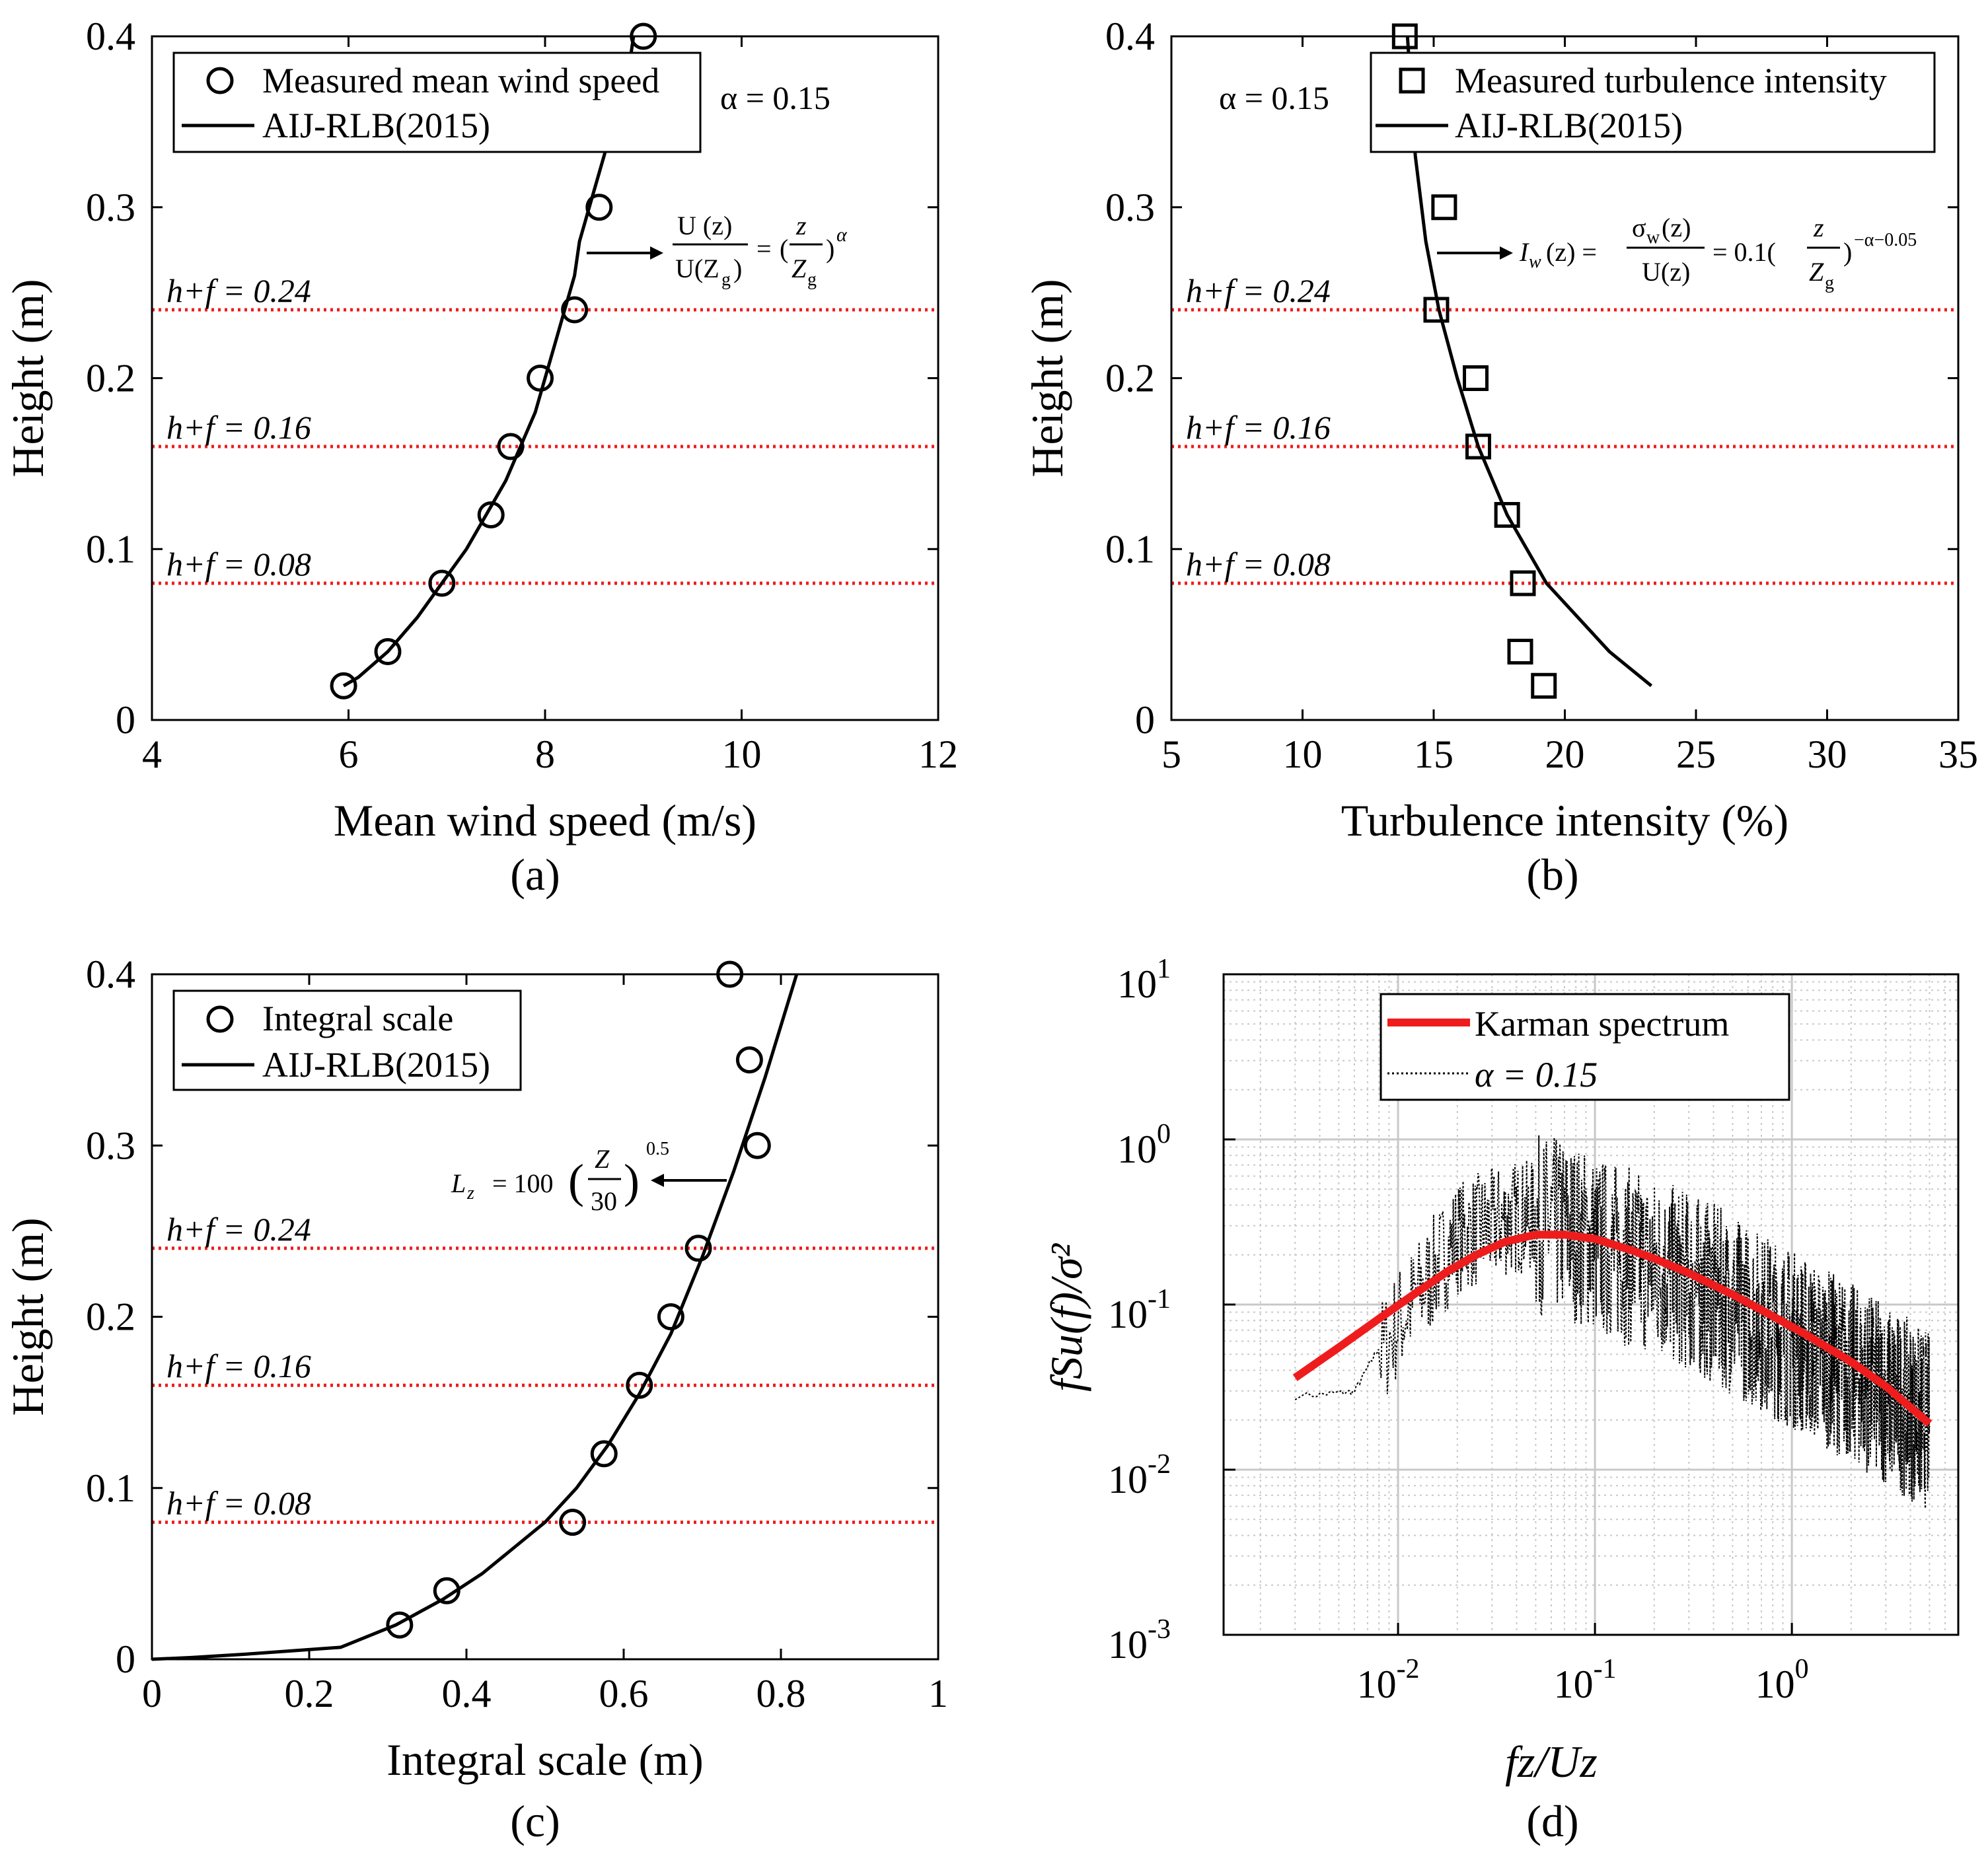  I want to click on eq-a-paren-close: ), so click(830, 249).